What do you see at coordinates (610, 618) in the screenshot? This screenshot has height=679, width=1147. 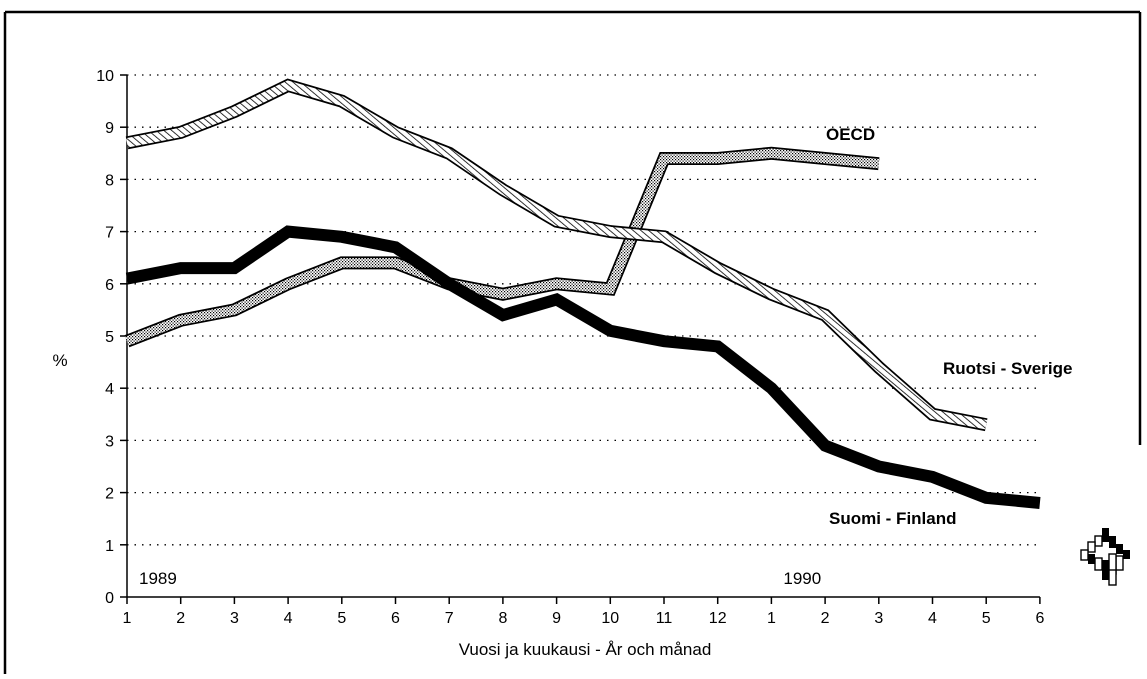 I see `x-tick-label: 10` at bounding box center [610, 618].